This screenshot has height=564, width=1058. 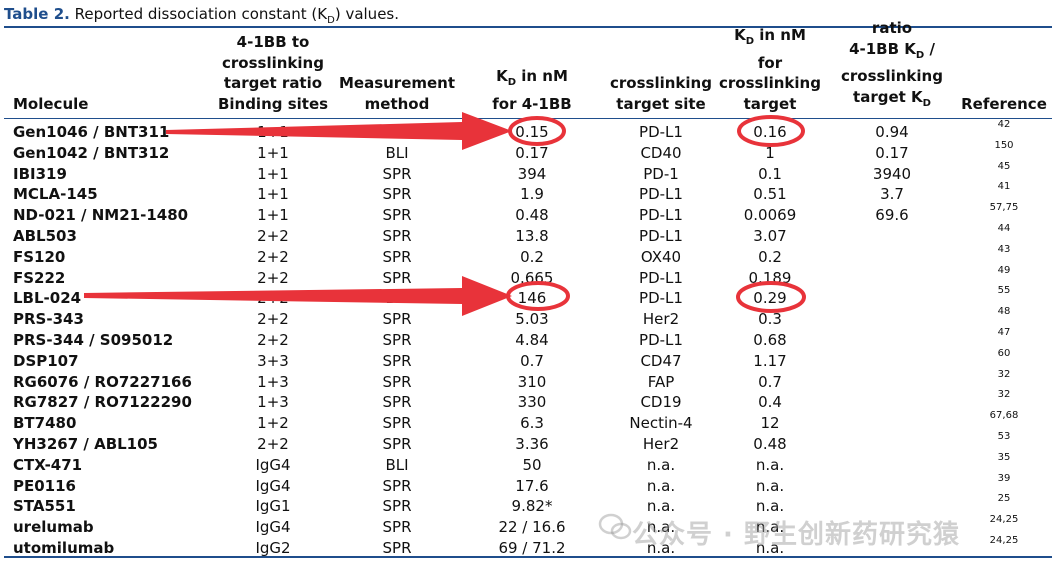 I want to click on cell-kd-41bb: 5.03, so click(x=532, y=319).